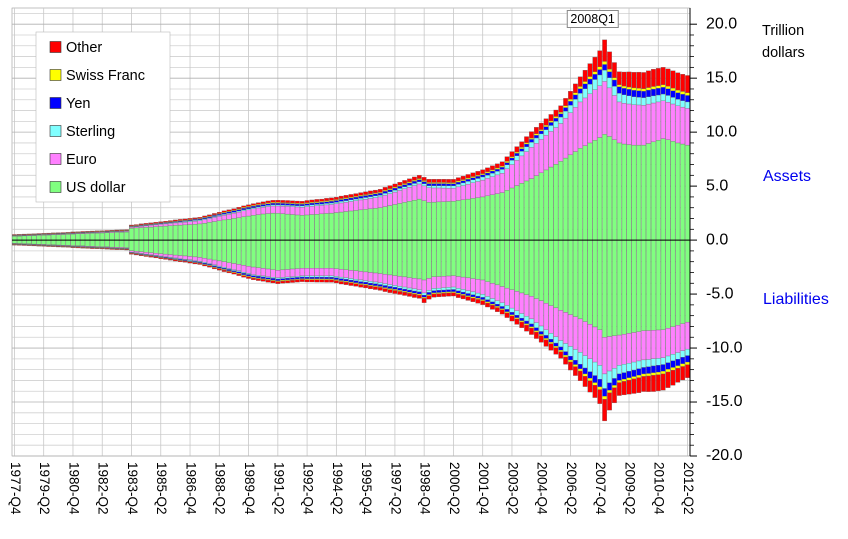  What do you see at coordinates (73, 488) in the screenshot?
I see `x-tick-label: 1980-Q4` at bounding box center [73, 488].